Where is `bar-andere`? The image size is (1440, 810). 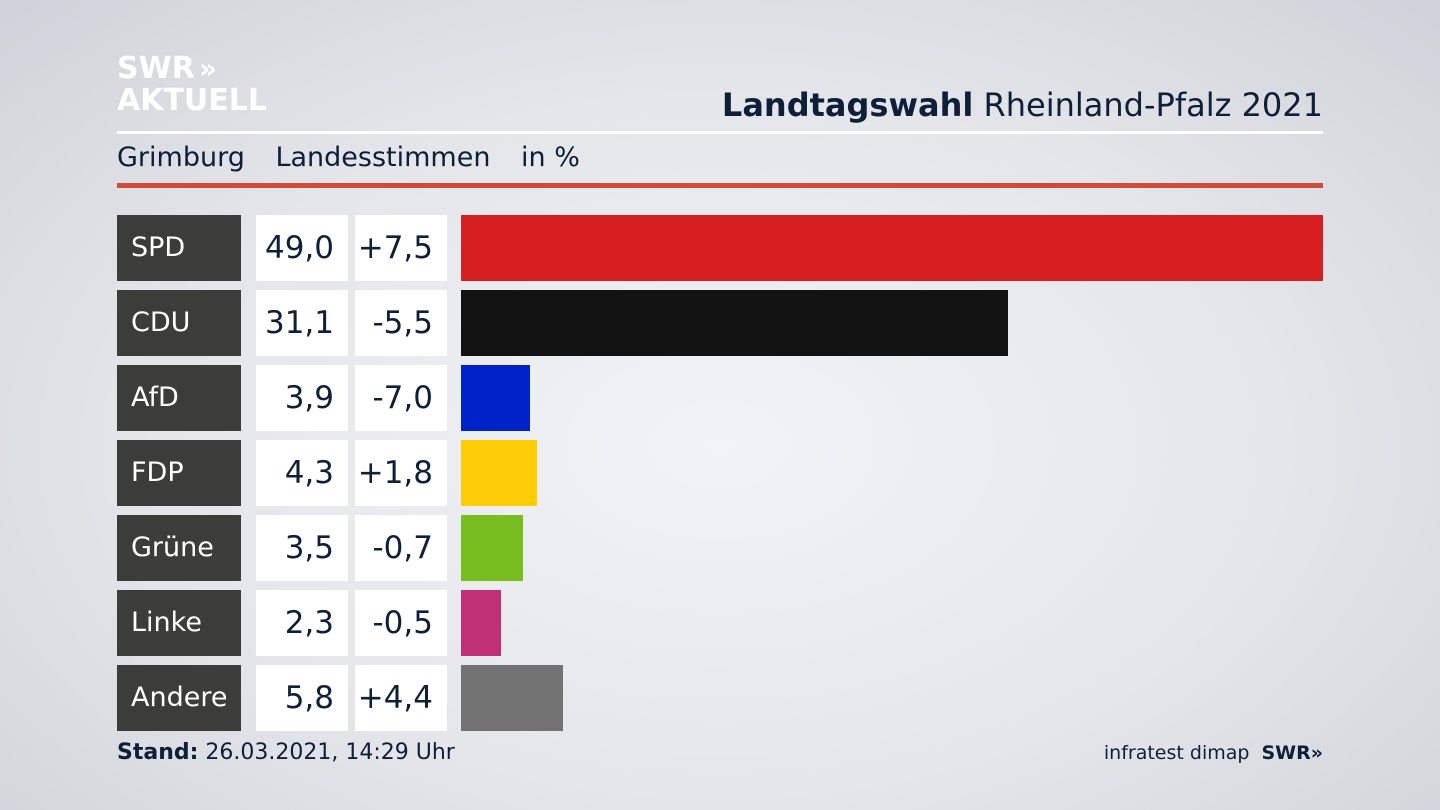
bar-andere is located at coordinates (512, 698).